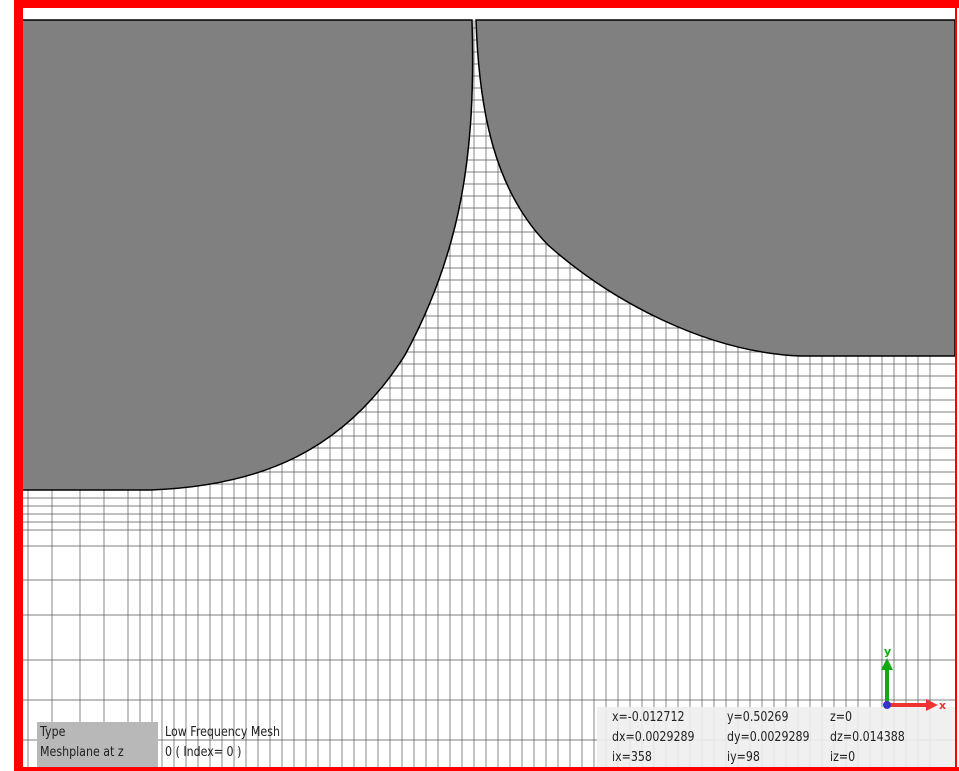  I want to click on y-axis-head, so click(887, 664).